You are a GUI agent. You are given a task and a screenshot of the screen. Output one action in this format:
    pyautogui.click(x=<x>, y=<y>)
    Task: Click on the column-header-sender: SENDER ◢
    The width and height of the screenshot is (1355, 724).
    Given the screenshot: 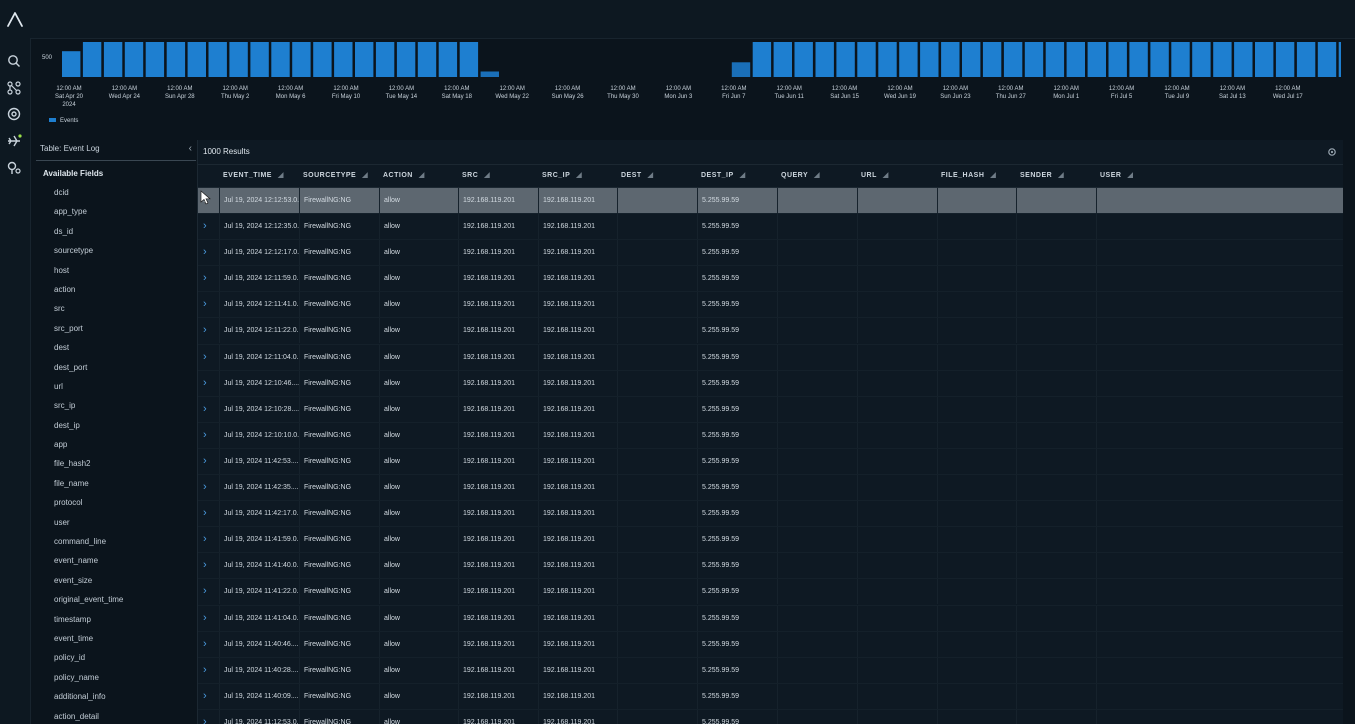 What is the action you would take?
    pyautogui.click(x=1056, y=175)
    